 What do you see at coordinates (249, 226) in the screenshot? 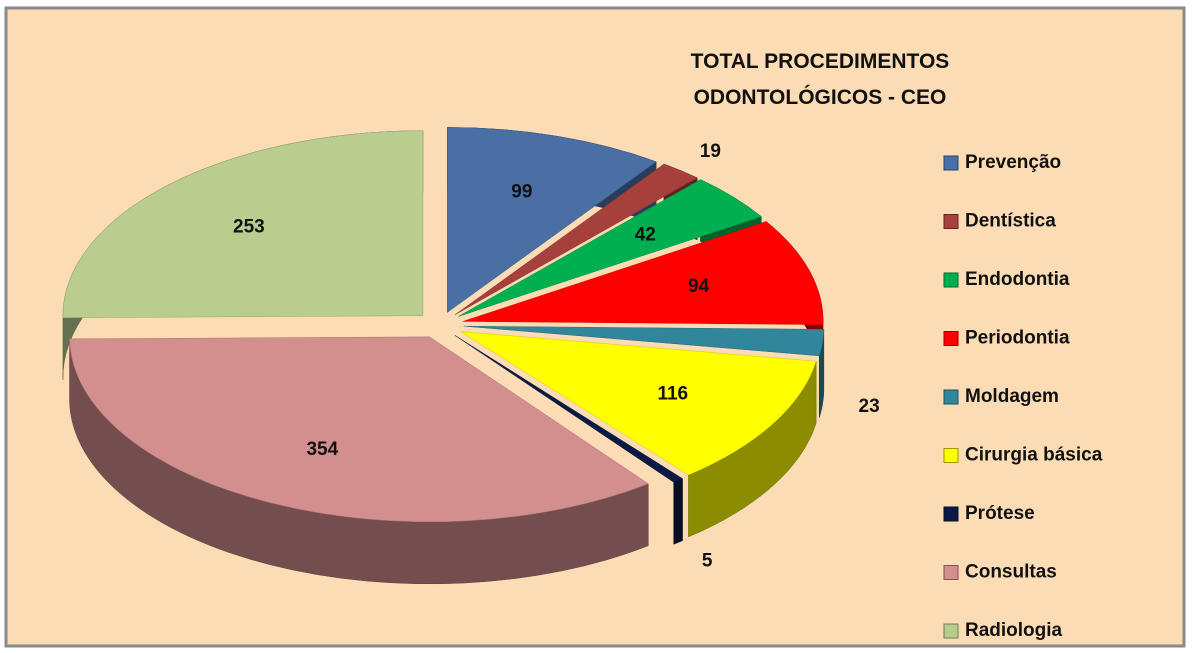
I see `data-label: 253` at bounding box center [249, 226].